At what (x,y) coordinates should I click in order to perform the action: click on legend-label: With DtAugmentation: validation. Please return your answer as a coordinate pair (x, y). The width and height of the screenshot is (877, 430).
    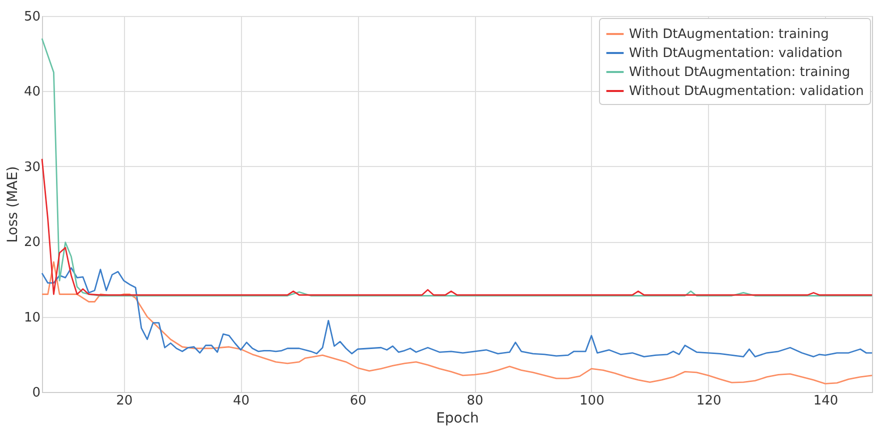
    Looking at the image, I should click on (736, 53).